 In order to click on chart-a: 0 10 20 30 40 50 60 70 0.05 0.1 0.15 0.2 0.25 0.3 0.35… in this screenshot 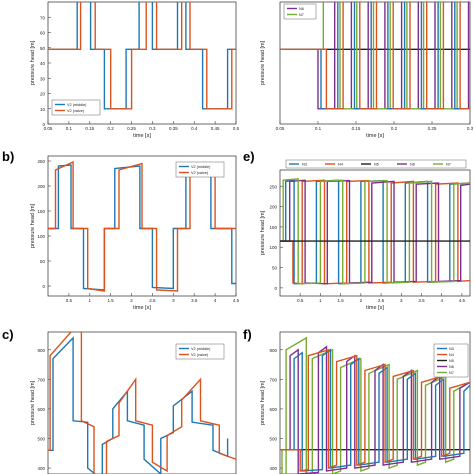, I will do `click(135, 69)`.